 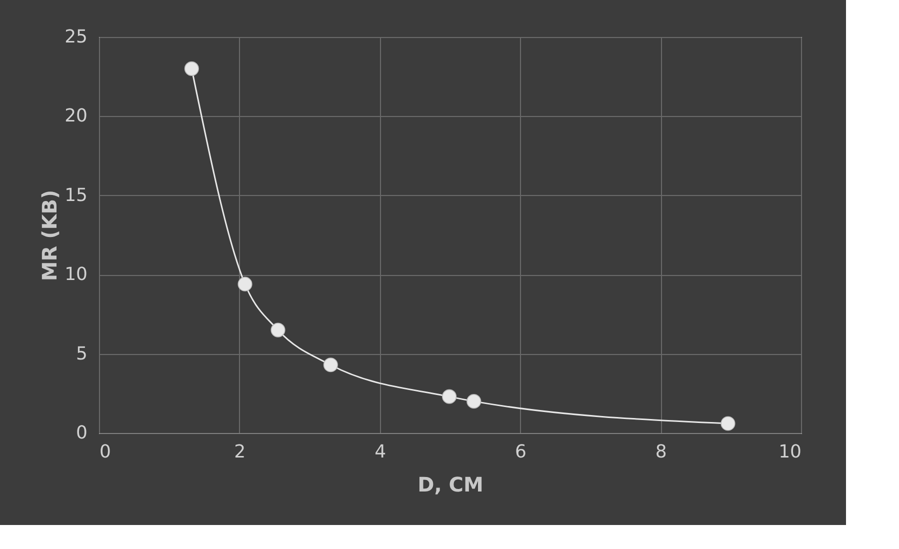 I want to click on x-tick-label: 8, so click(x=661, y=452).